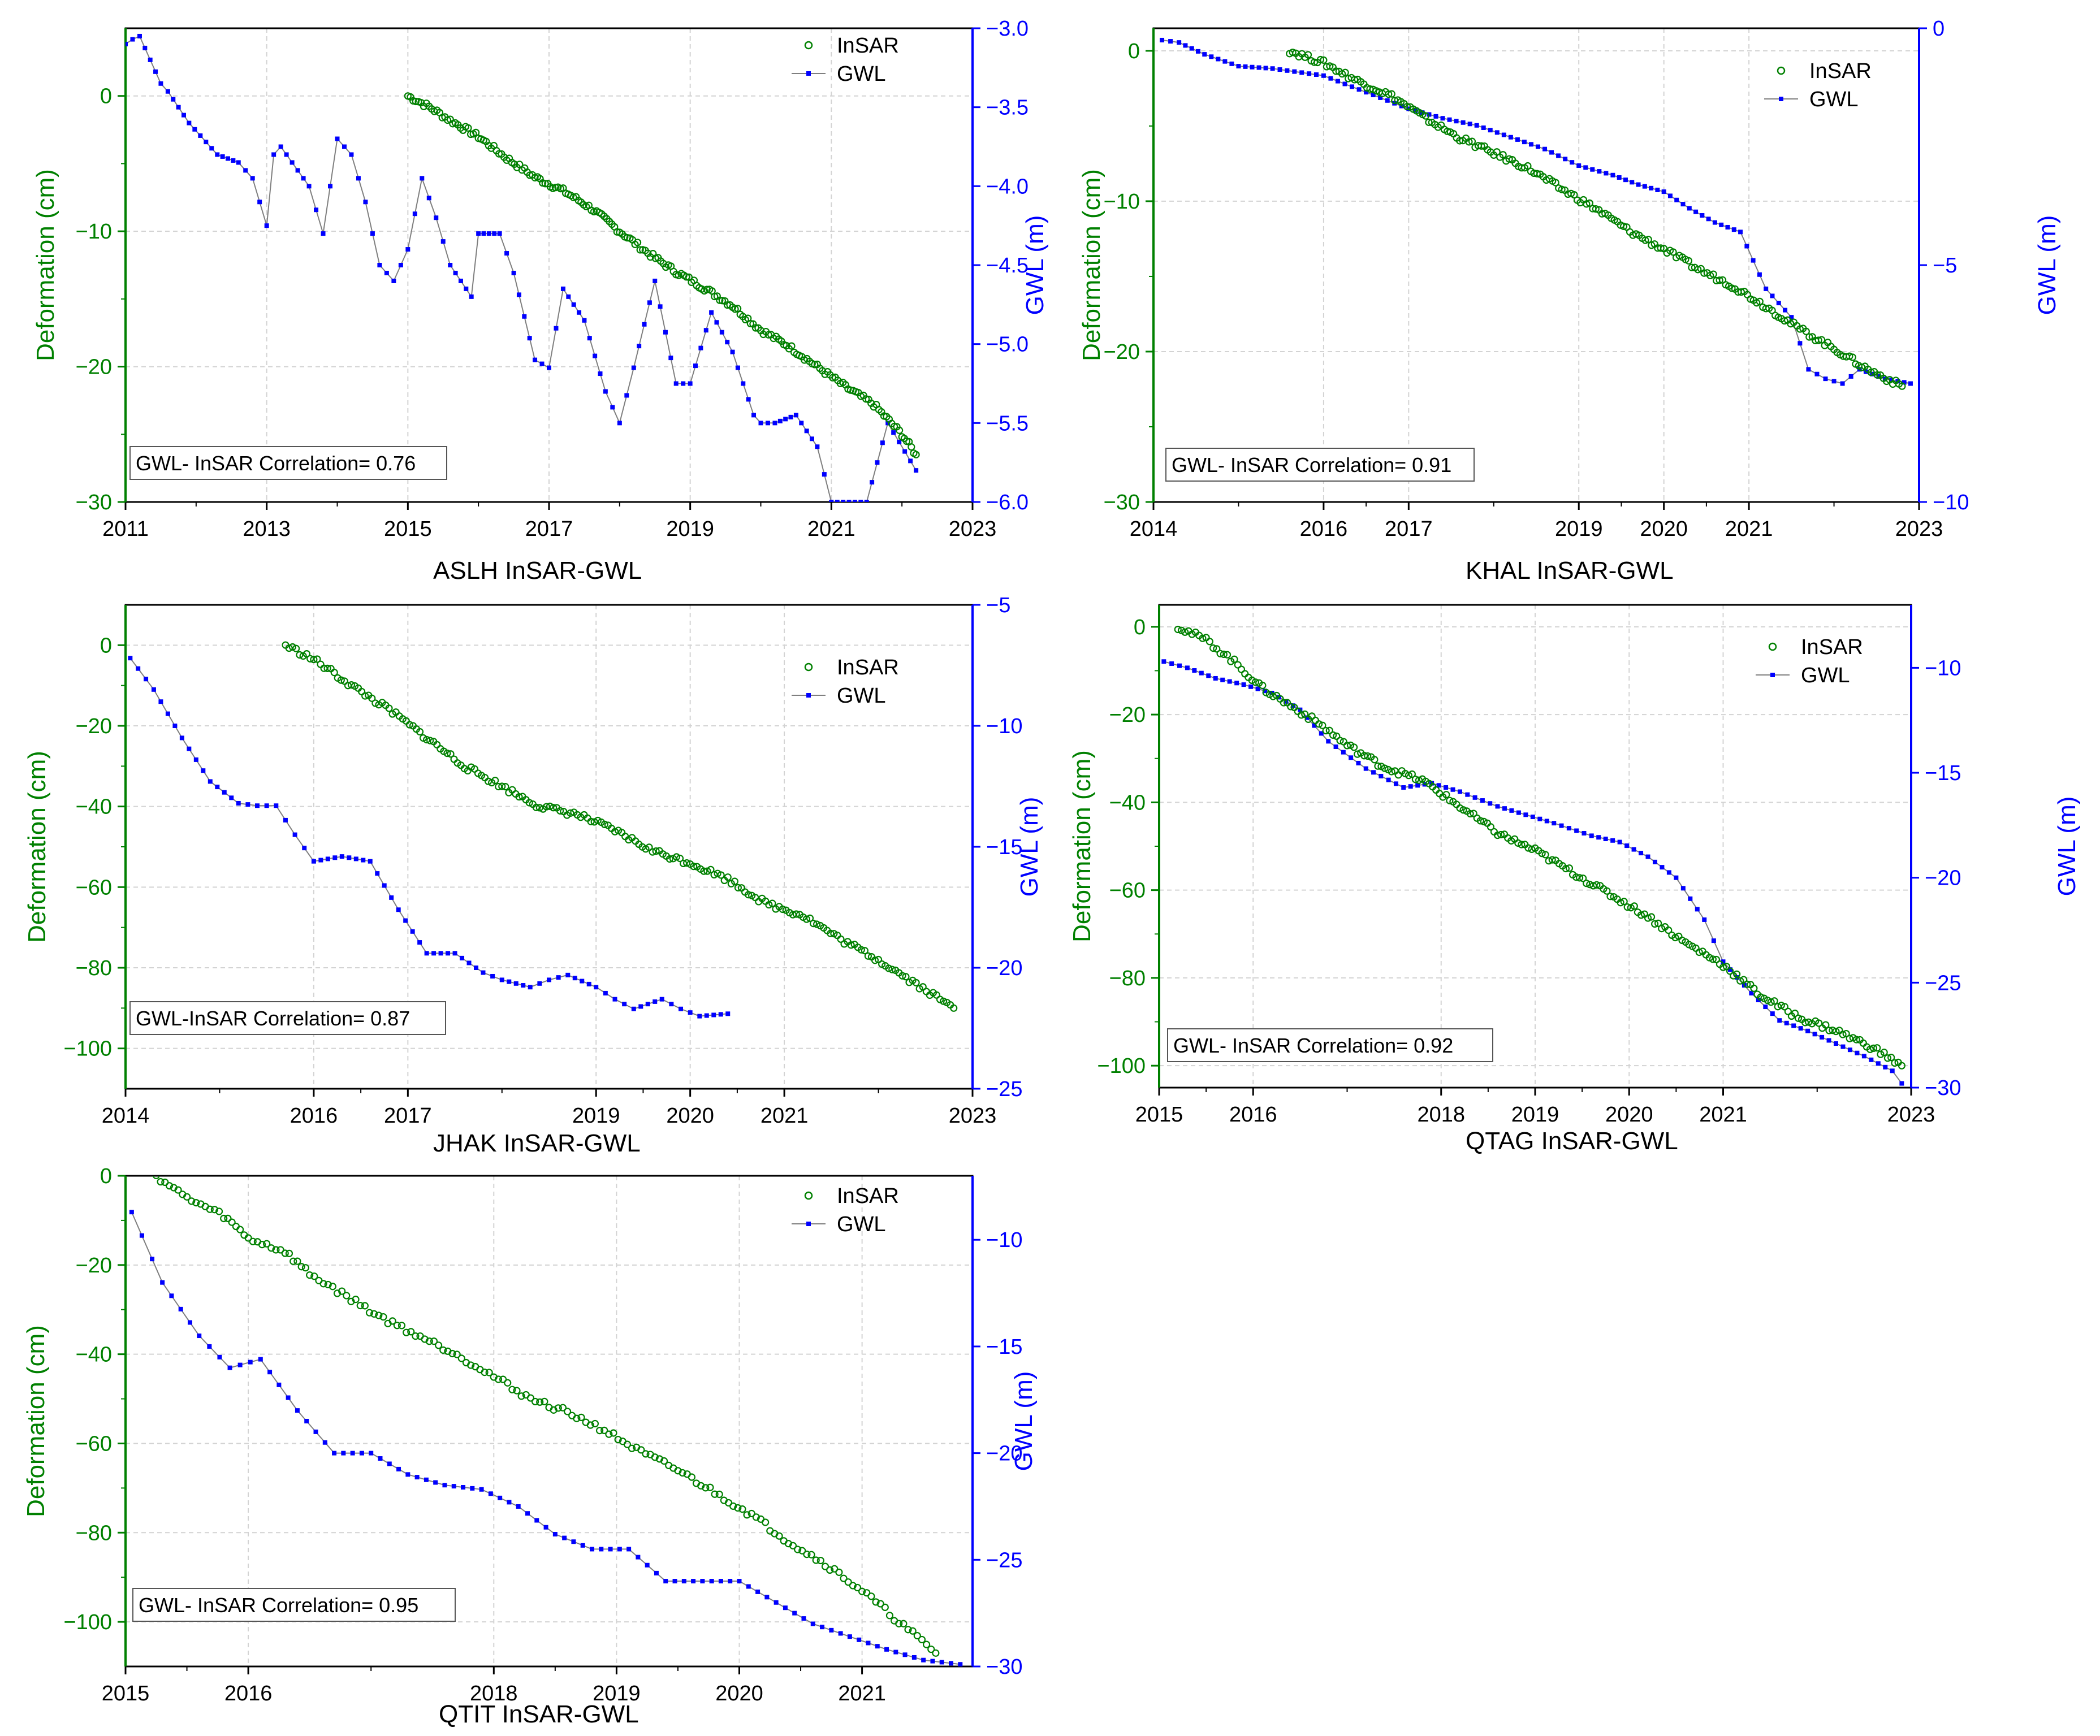 The width and height of the screenshot is (2100, 1736). Describe the element at coordinates (1024, 1421) in the screenshot. I see `y2-axis-title: GWL (m)` at that location.